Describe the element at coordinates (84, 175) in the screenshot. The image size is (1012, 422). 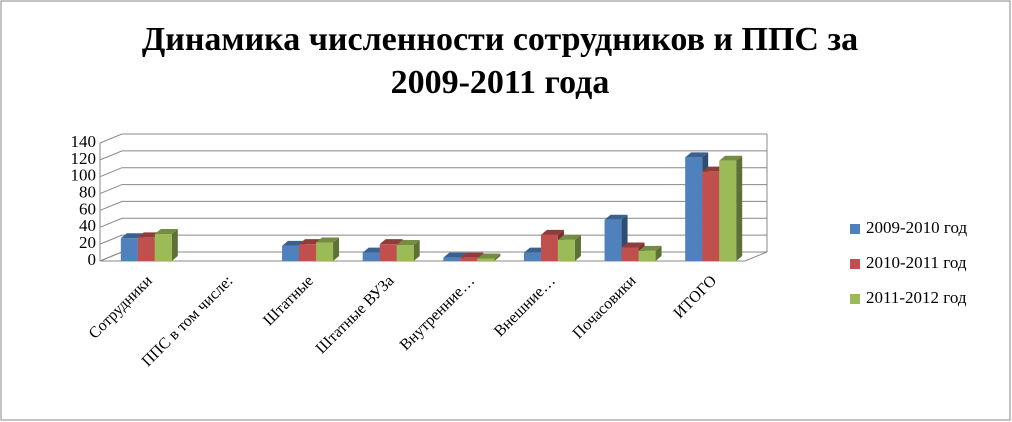
I see `y-tick-label: 100` at that location.